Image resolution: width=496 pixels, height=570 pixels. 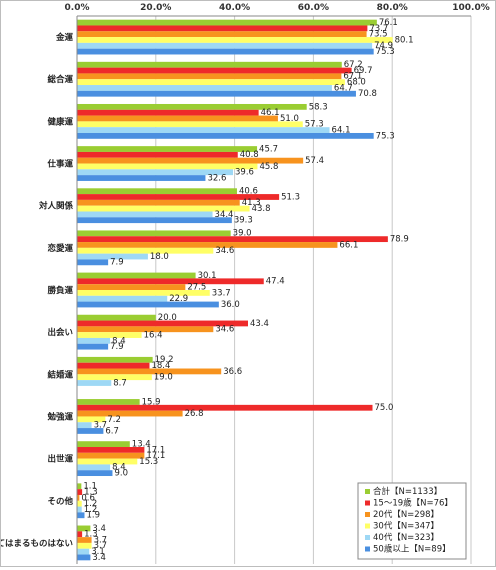 What do you see at coordinates (406, 537) in the screenshot?
I see `legend-label: 40代【N=323】` at bounding box center [406, 537].